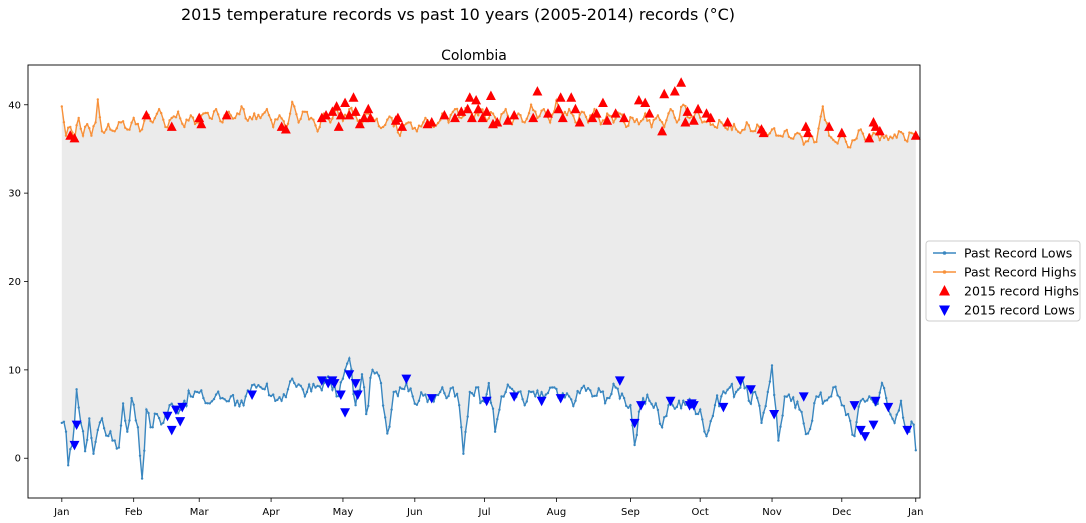  Describe the element at coordinates (343, 512) in the screenshot. I see `x-tick-label: May` at that location.